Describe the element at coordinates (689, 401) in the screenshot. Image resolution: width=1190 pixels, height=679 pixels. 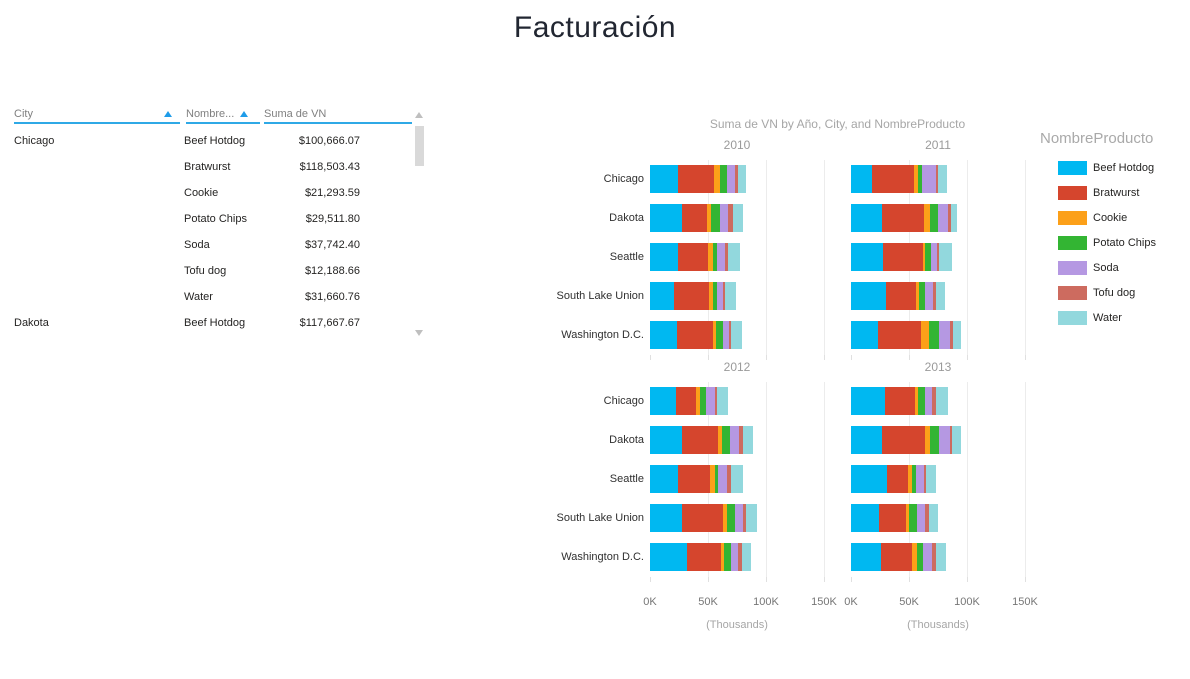
I see `stacked-bar-chicago-2012` at that location.